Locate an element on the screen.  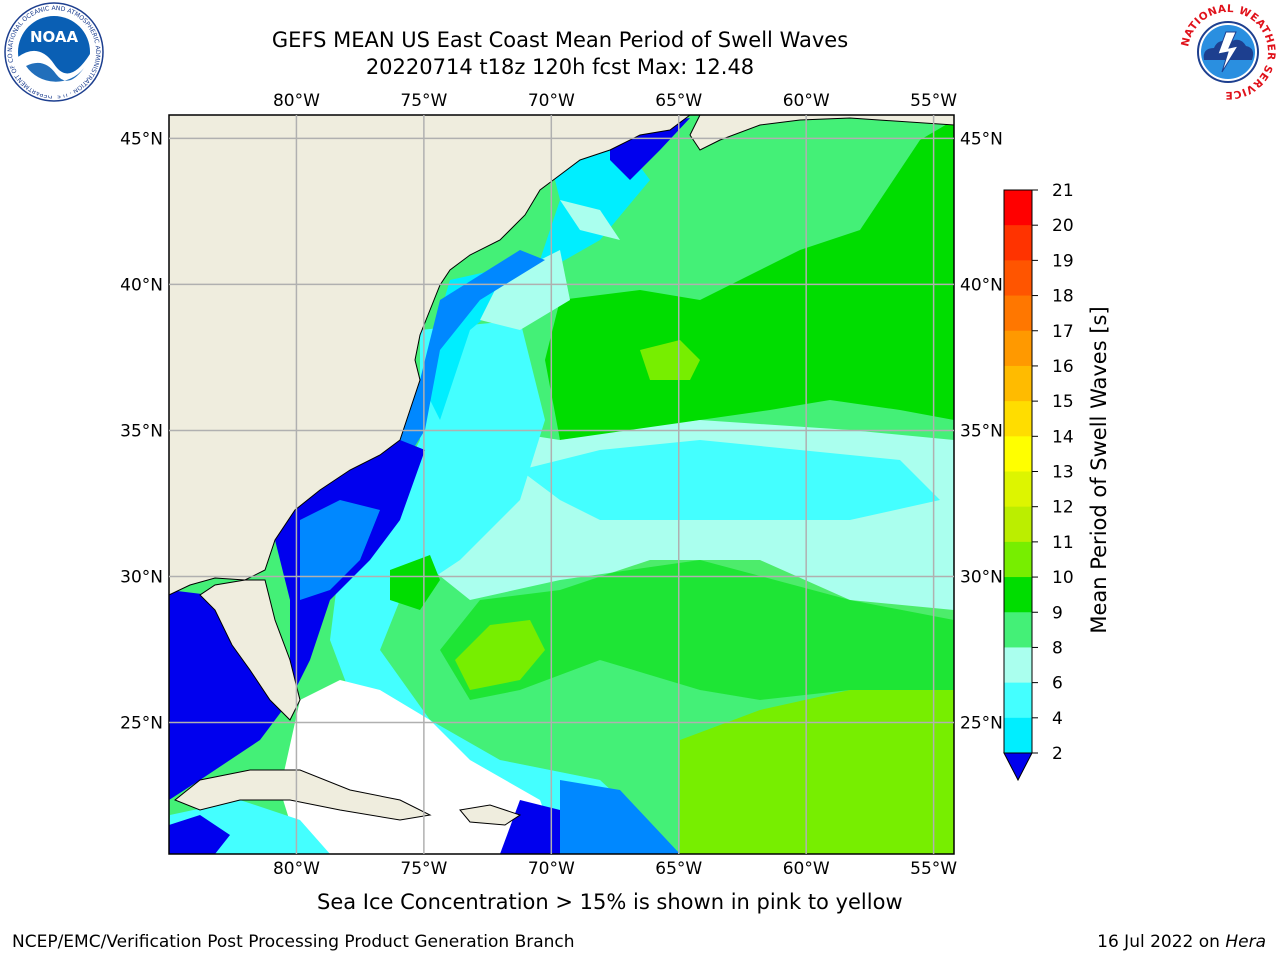
lon-label-bottom: 80°W is located at coordinates (296, 869).